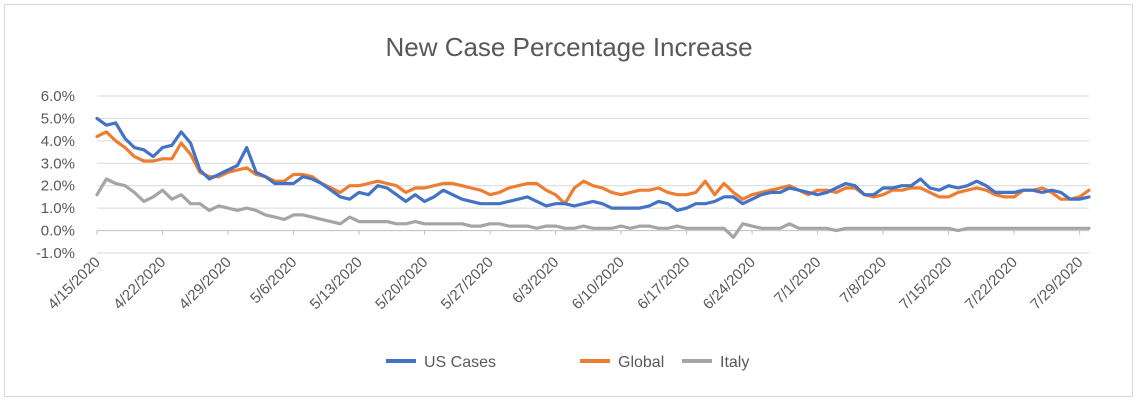  What do you see at coordinates (568, 47) in the screenshot?
I see `chart-title: New Case Percentage Increase` at bounding box center [568, 47].